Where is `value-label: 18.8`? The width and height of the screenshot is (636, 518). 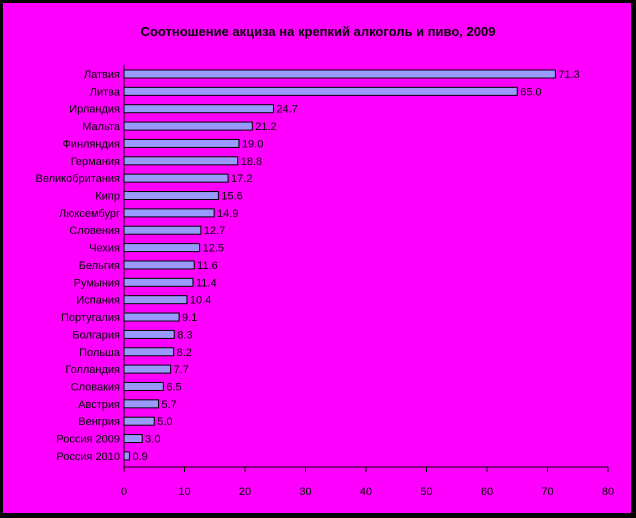
value-label: 18.8 is located at coordinates (251, 162).